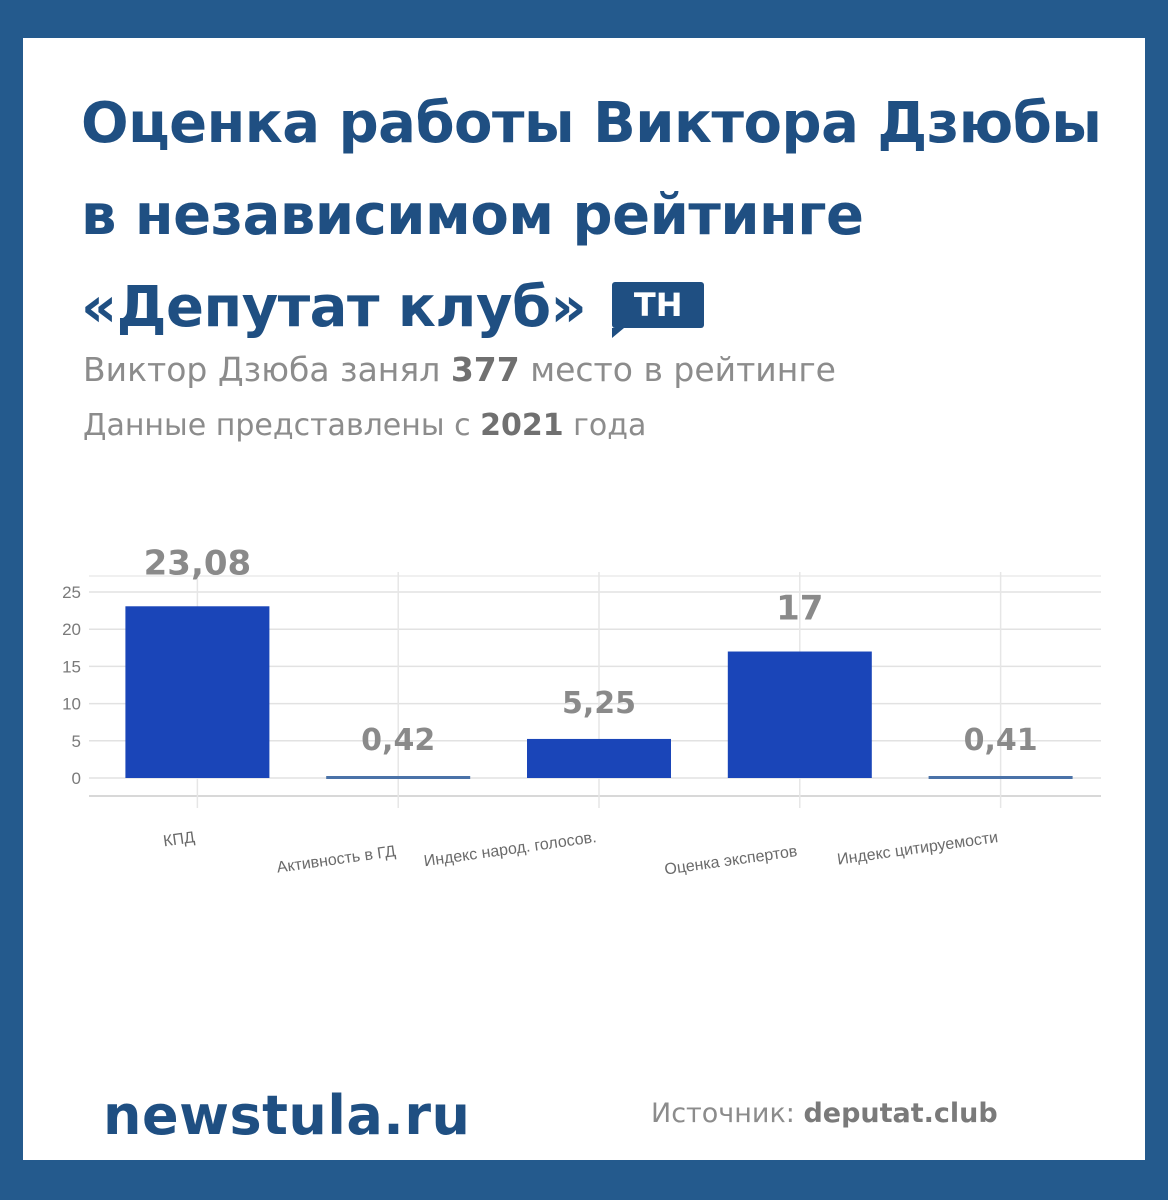 The image size is (1168, 1200). What do you see at coordinates (485, 369) in the screenshot?
I see `rating-place: 377` at bounding box center [485, 369].